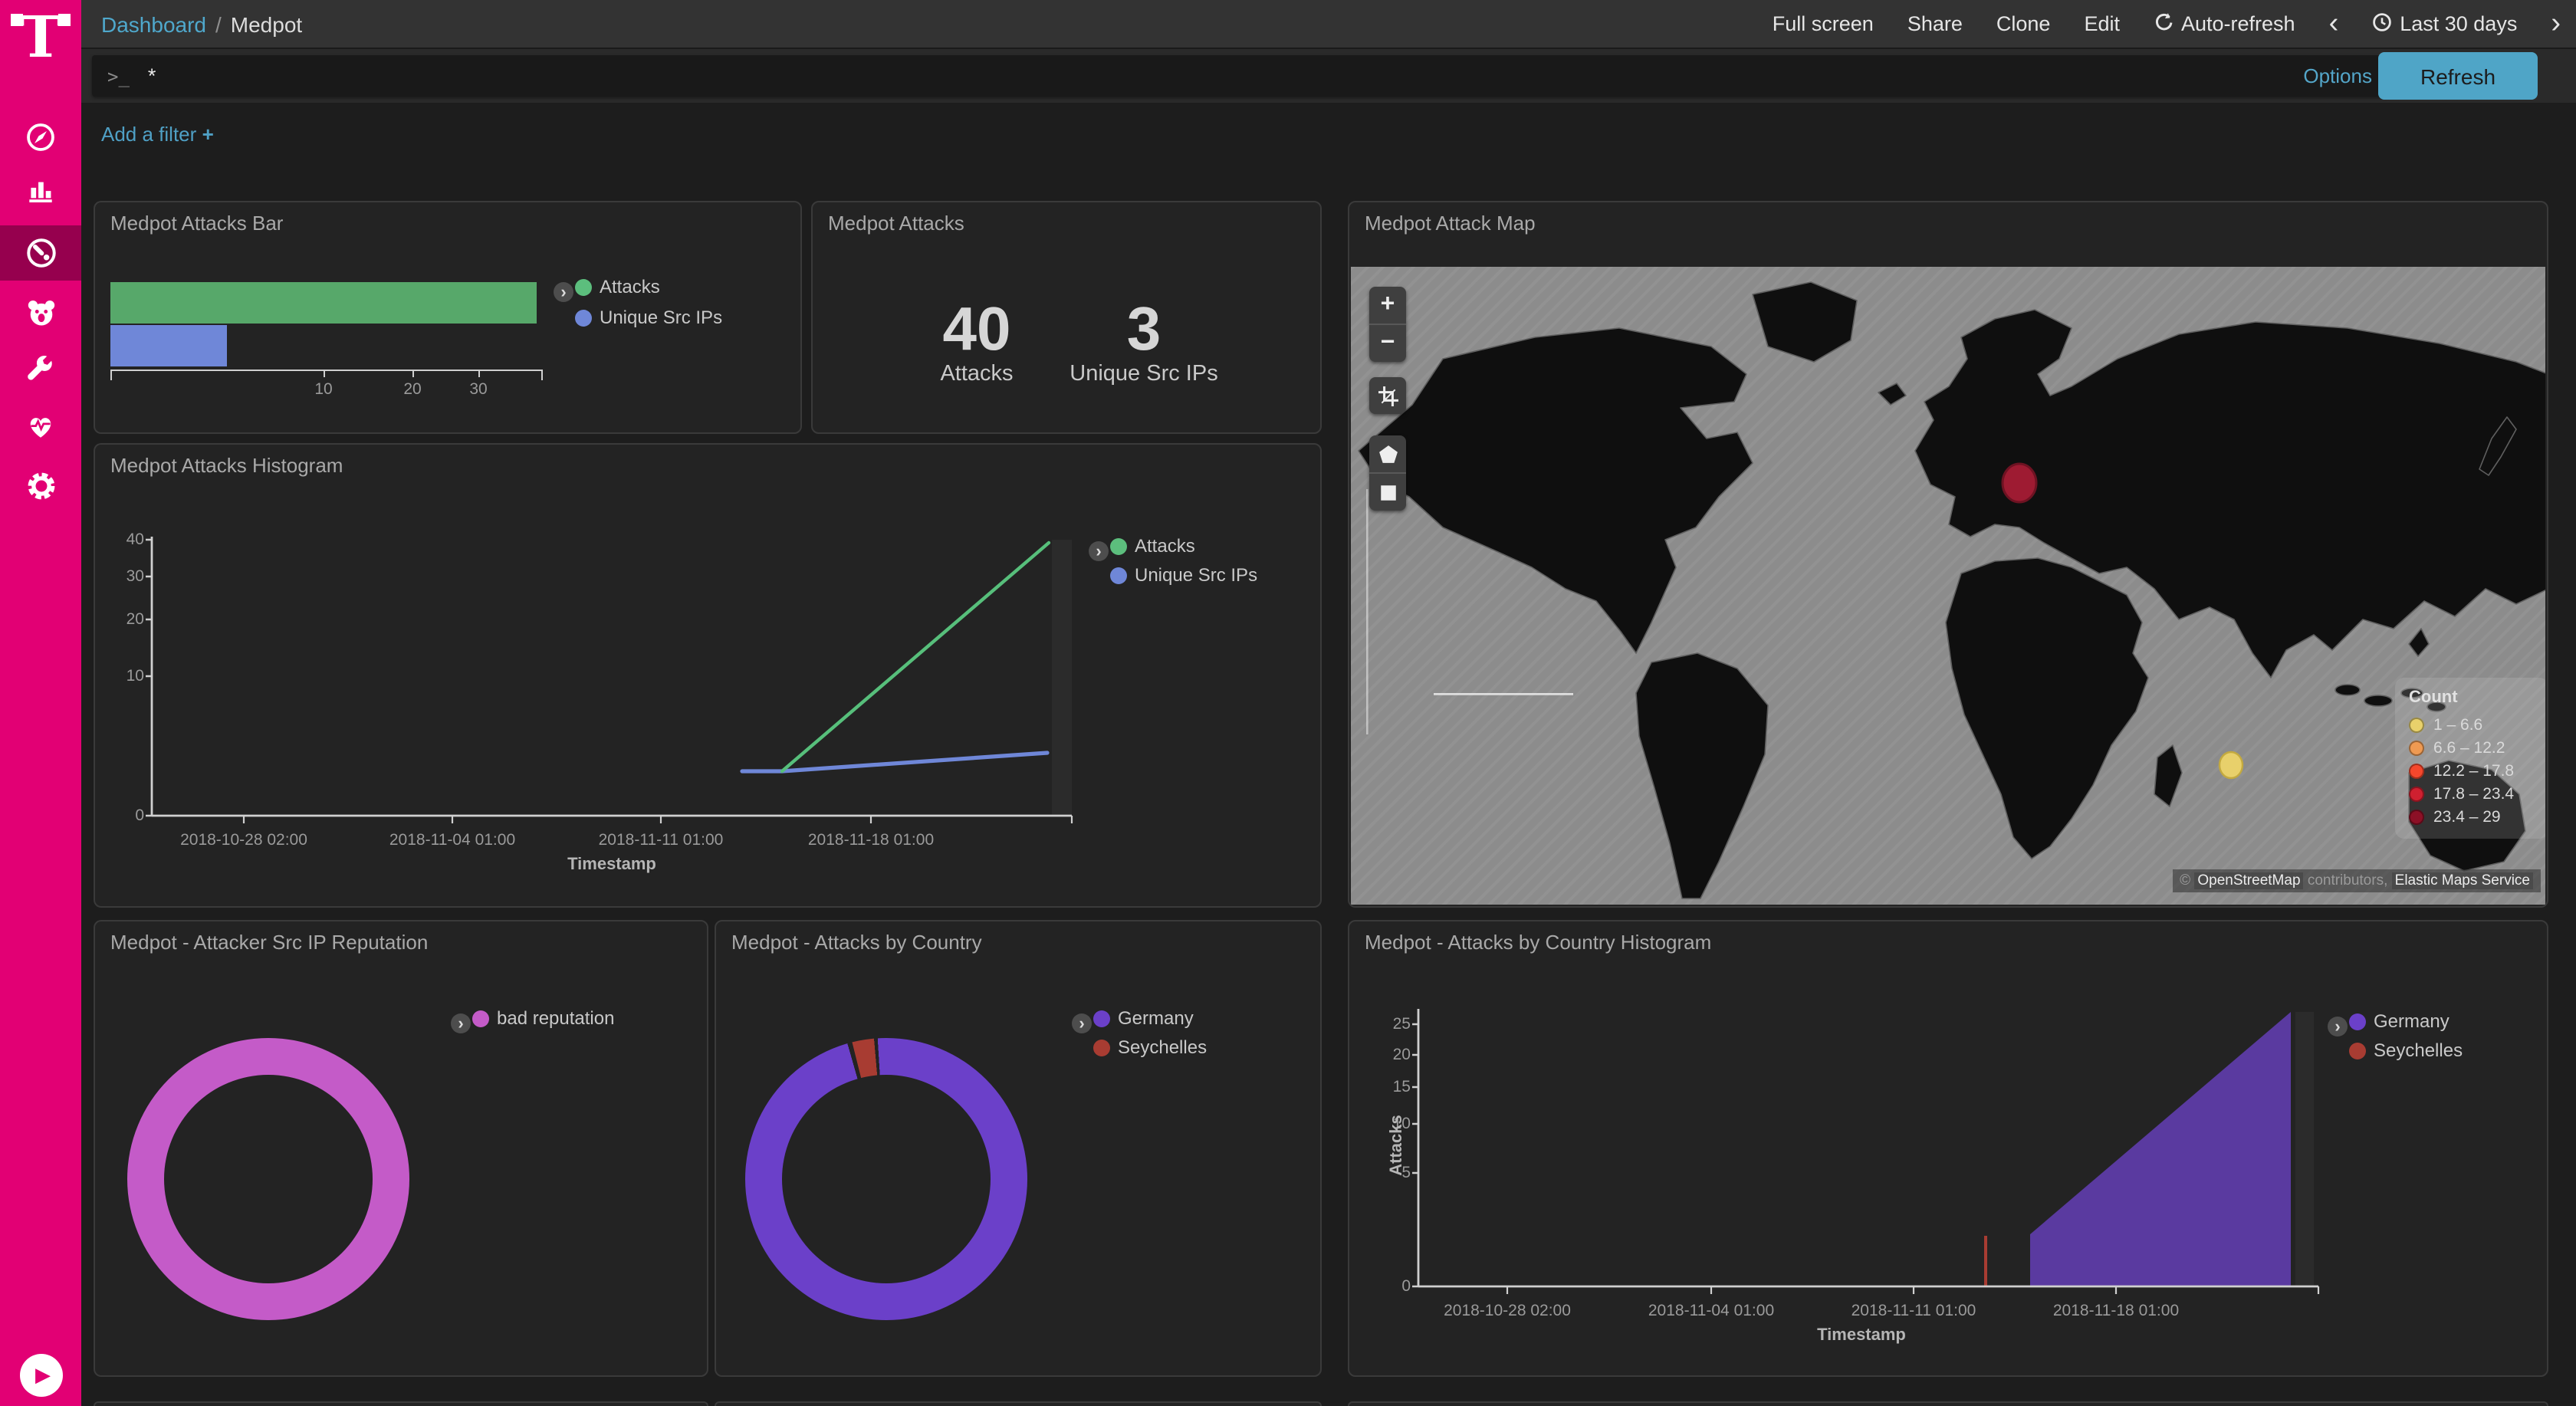  What do you see at coordinates (41, 313) in the screenshot?
I see `sidebar-item-honeypot` at bounding box center [41, 313].